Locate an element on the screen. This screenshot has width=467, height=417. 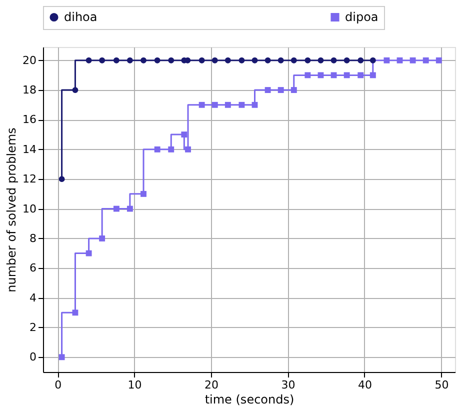
y-tick-label: 12 is located at coordinates (29, 179).